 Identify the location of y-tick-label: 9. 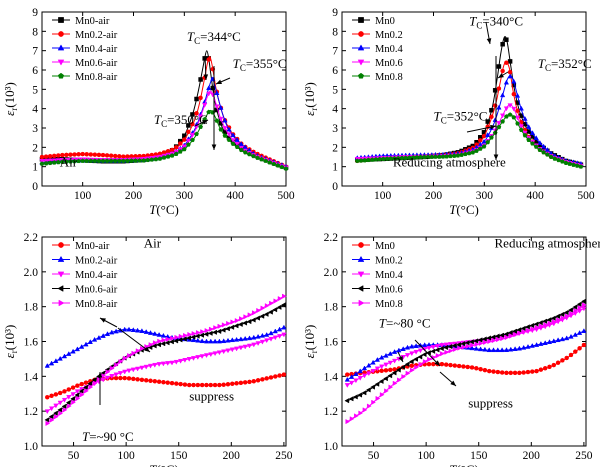
(35, 13).